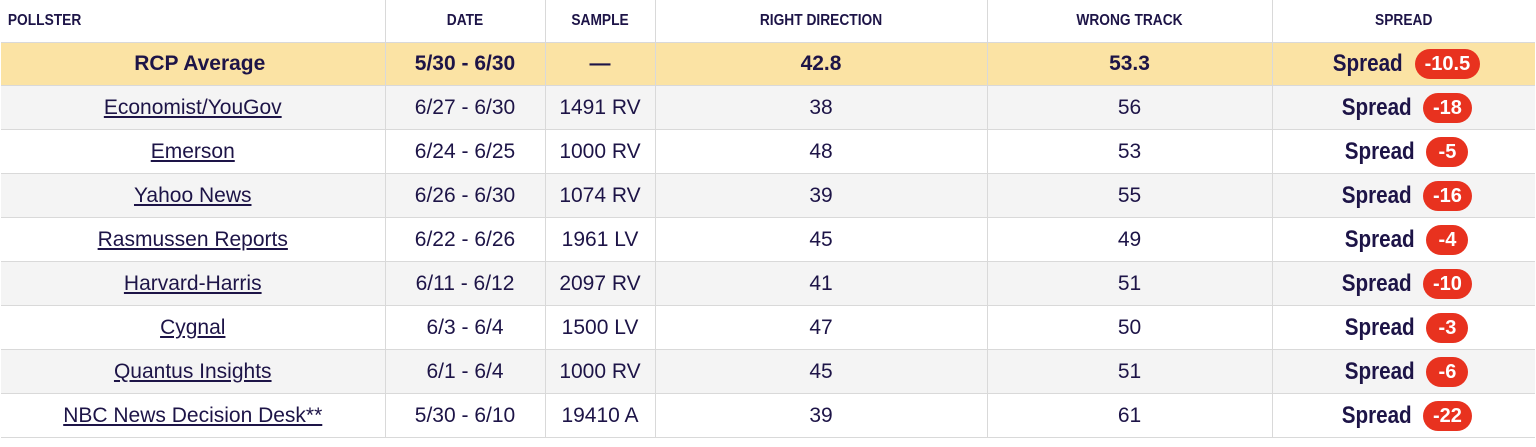 Image resolution: width=1536 pixels, height=447 pixels. I want to click on spread-display: Spread -6, so click(1404, 371).